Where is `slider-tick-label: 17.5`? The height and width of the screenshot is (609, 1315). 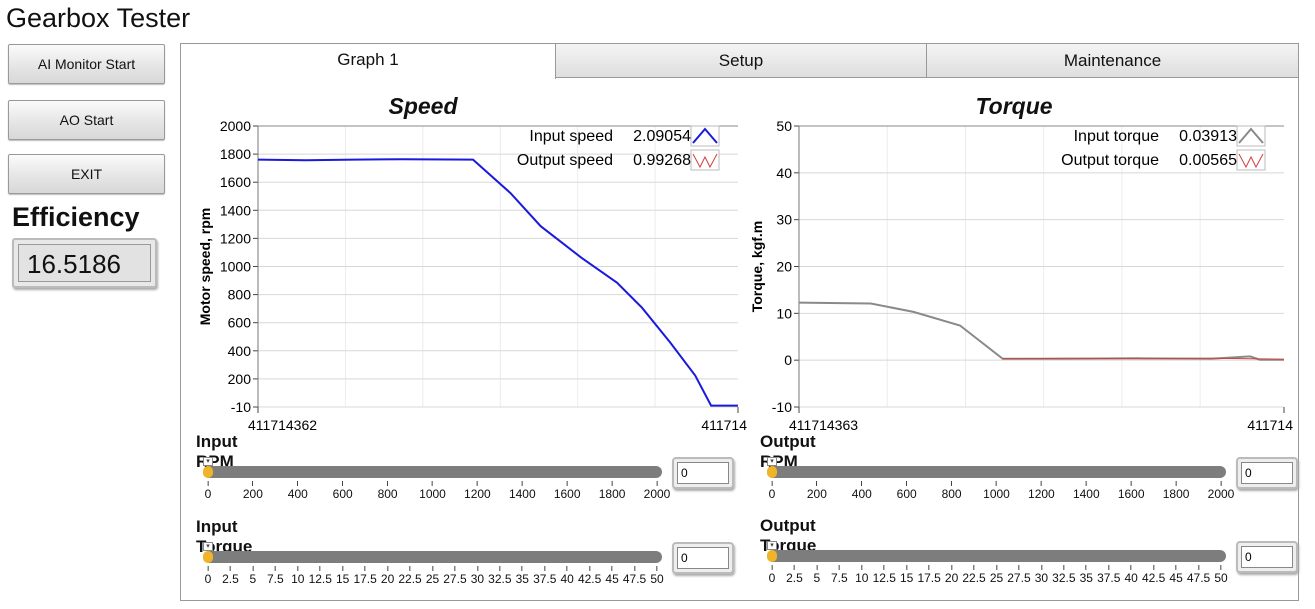 slider-tick-label: 17.5 is located at coordinates (928, 575).